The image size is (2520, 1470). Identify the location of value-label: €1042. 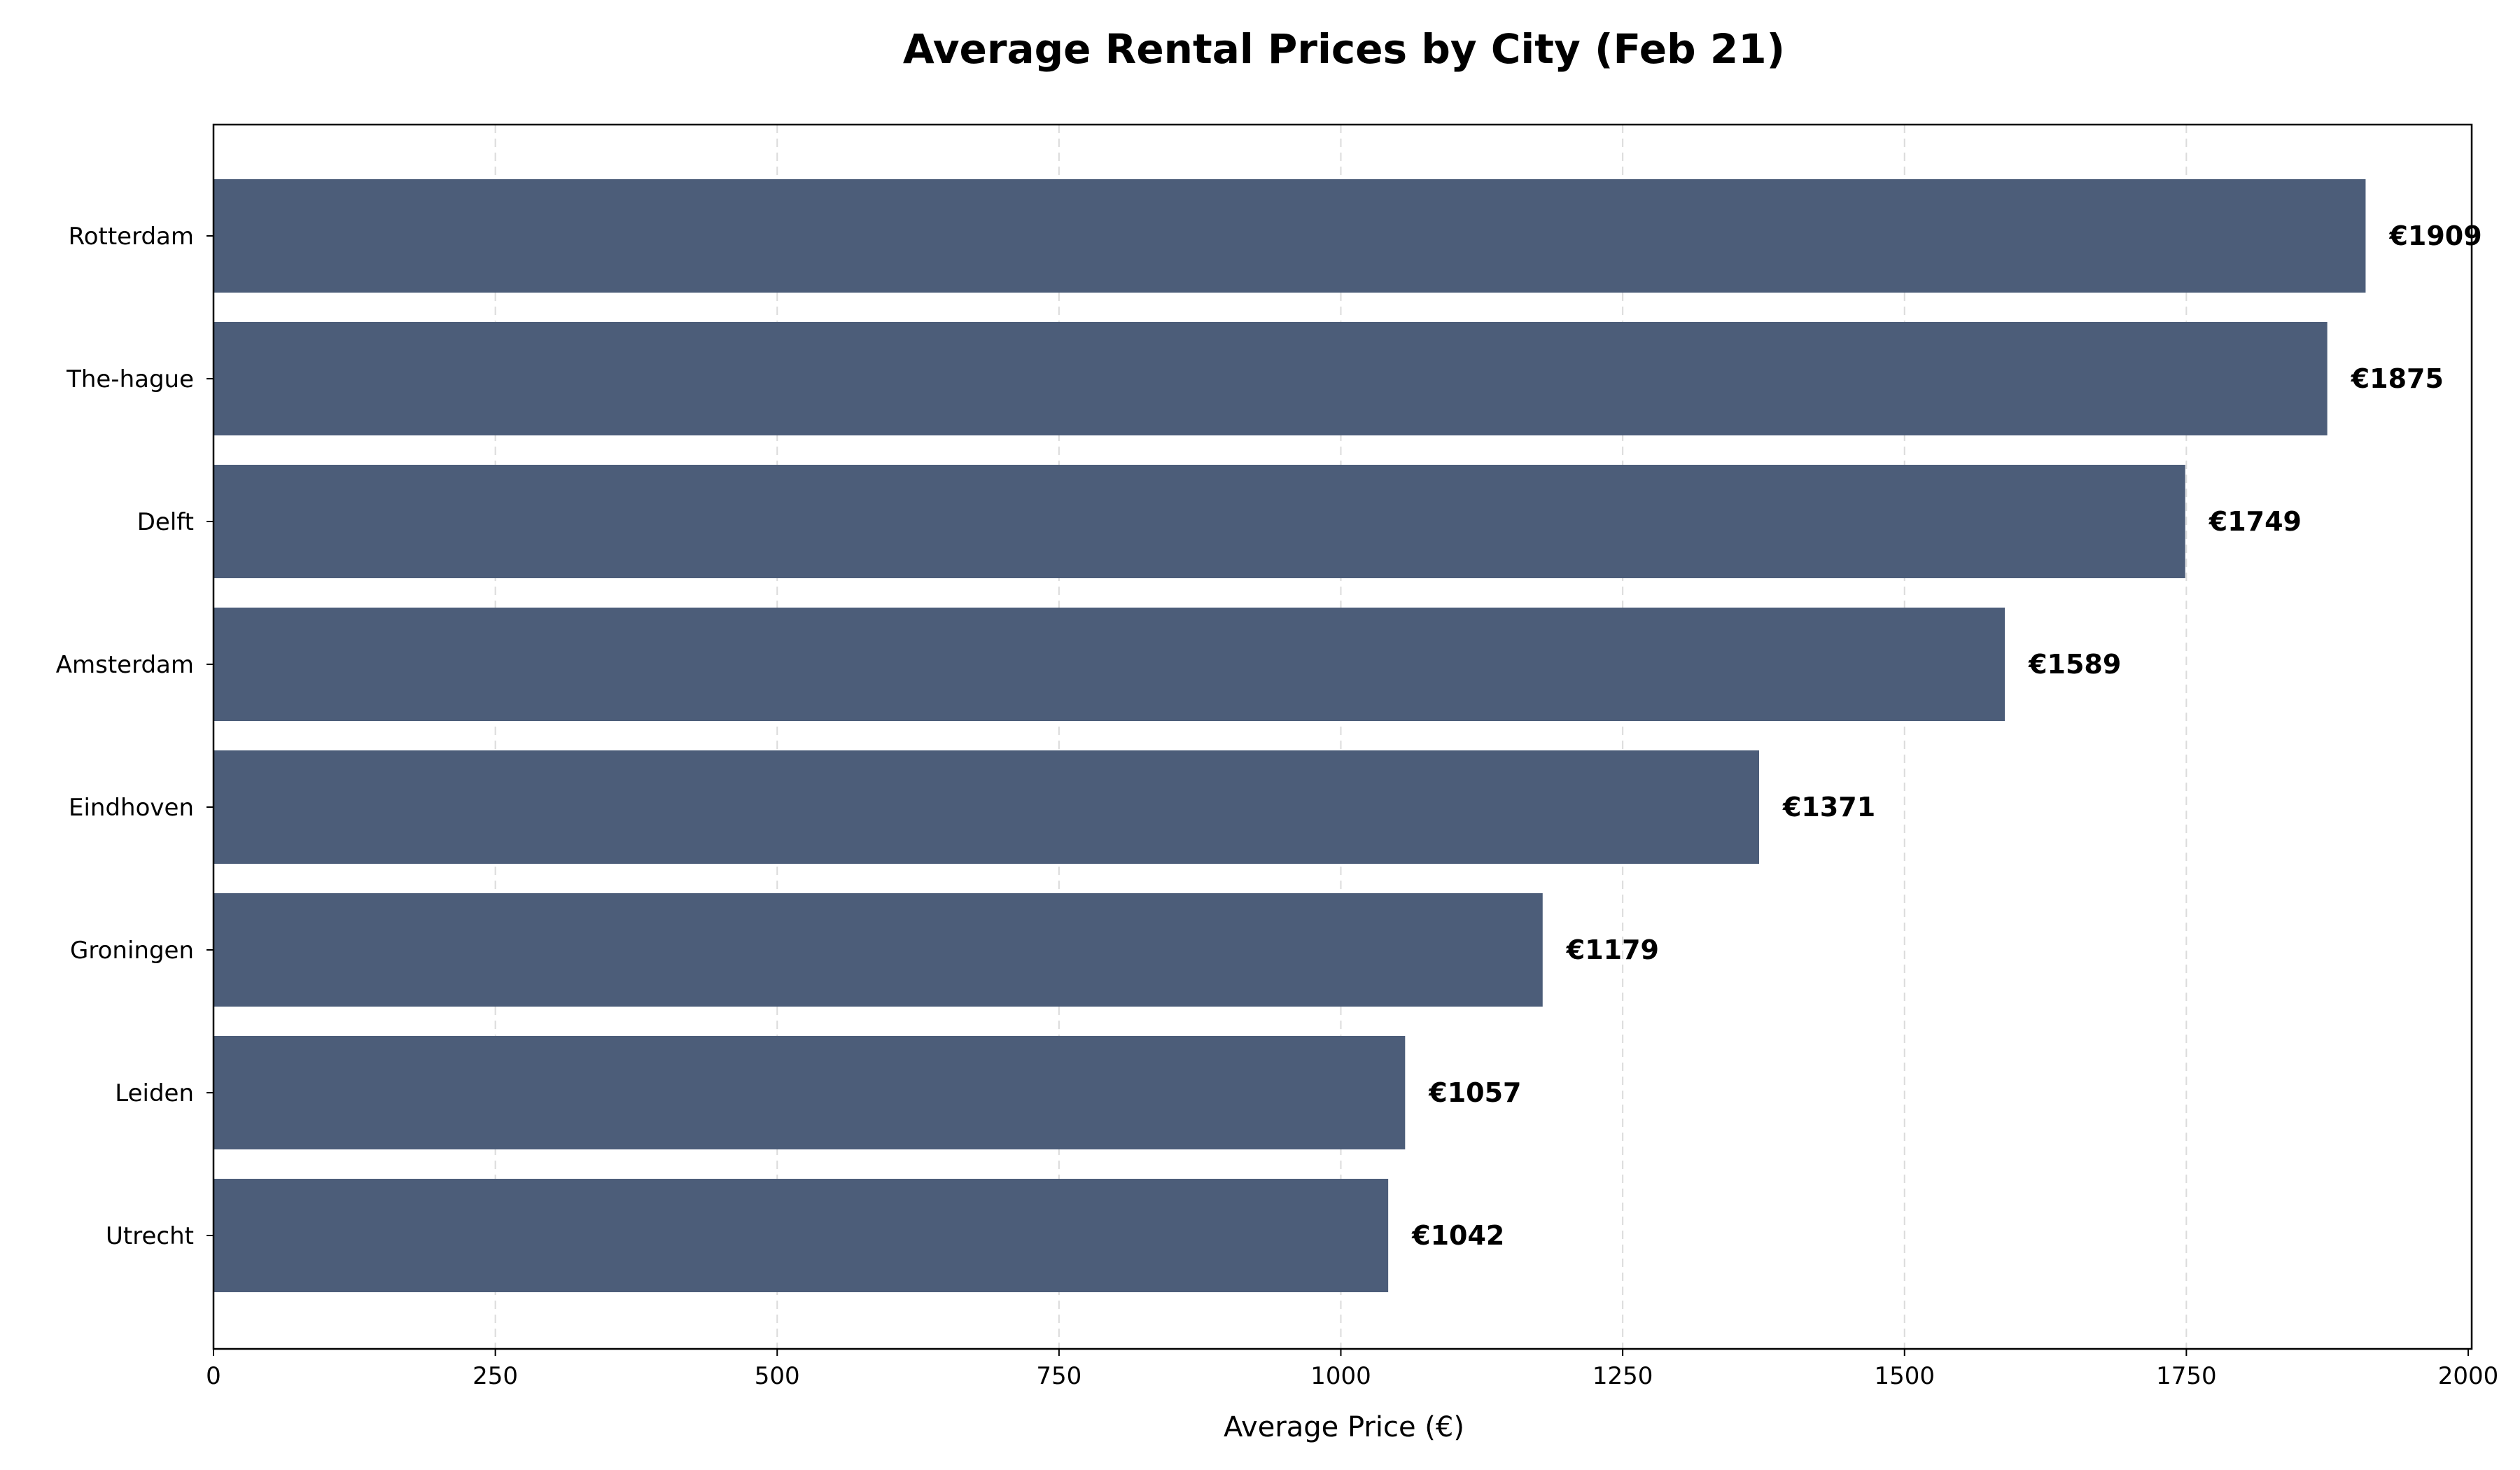
(1457, 1235).